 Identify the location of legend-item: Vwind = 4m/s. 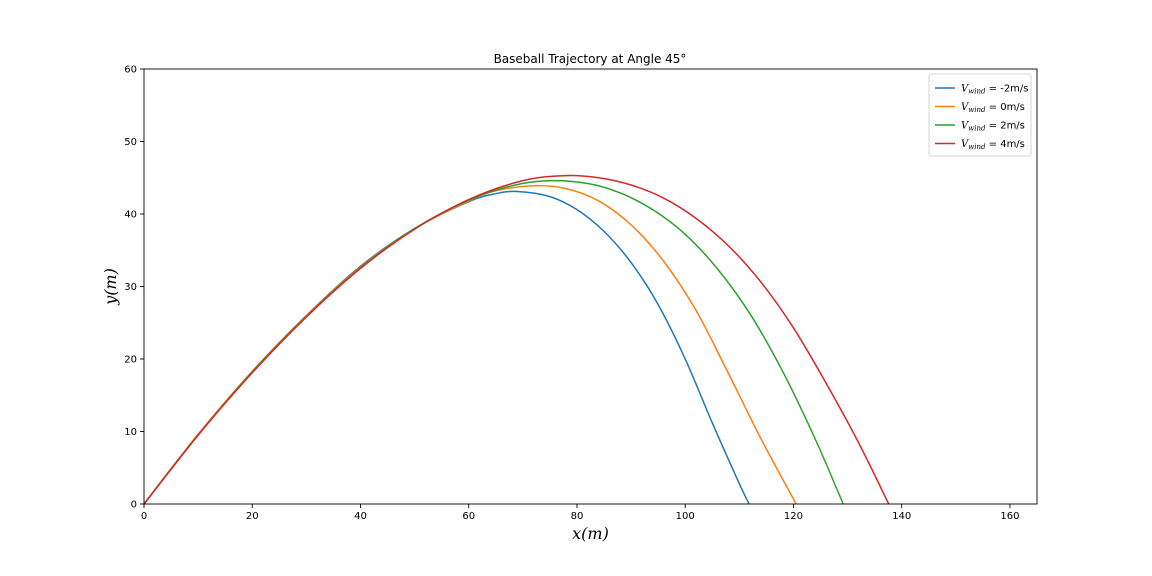
(980, 145).